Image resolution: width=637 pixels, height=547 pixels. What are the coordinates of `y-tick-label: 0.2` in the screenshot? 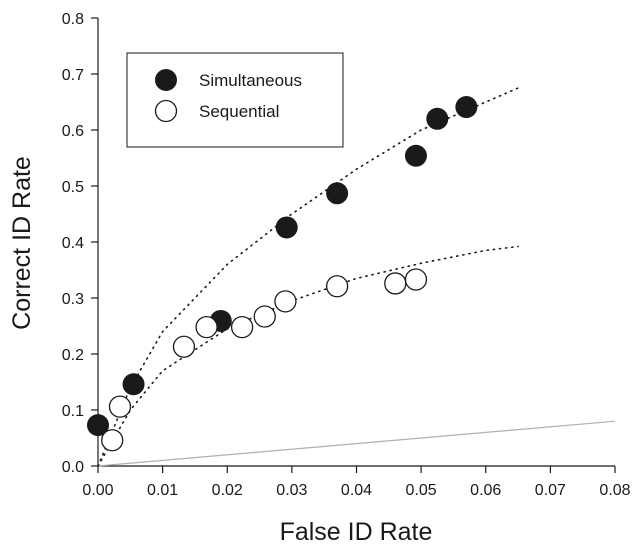 It's located at (73, 355).